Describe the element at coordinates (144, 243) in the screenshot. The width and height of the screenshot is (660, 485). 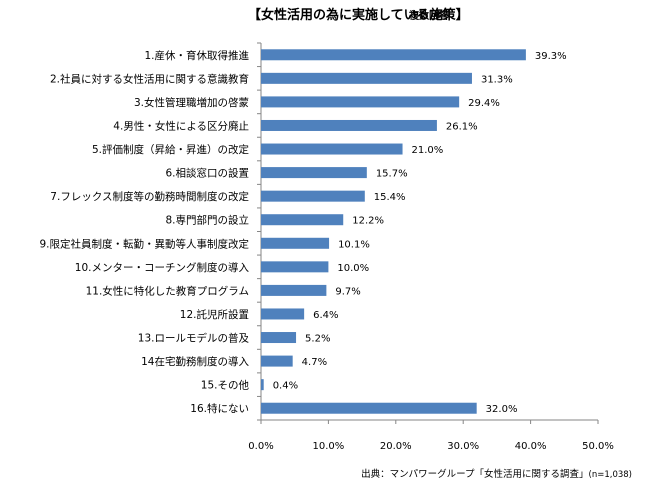
I see `category-label: 9.限定社員制度・転勤・異動等人事制度改定` at that location.